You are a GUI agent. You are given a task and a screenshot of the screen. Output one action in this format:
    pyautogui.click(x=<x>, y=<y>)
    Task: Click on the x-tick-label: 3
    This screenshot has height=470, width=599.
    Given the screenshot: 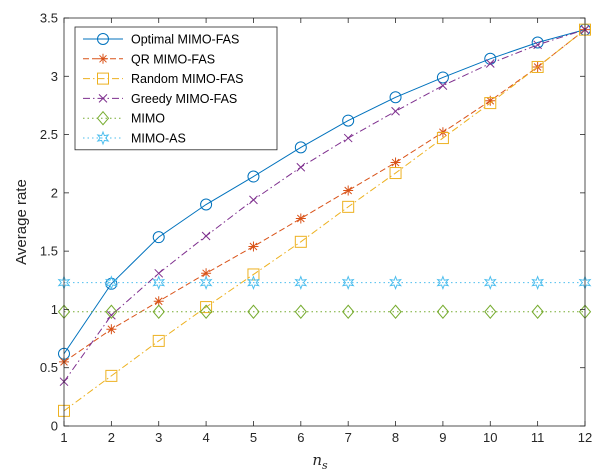 What is the action you would take?
    pyautogui.click(x=158, y=437)
    